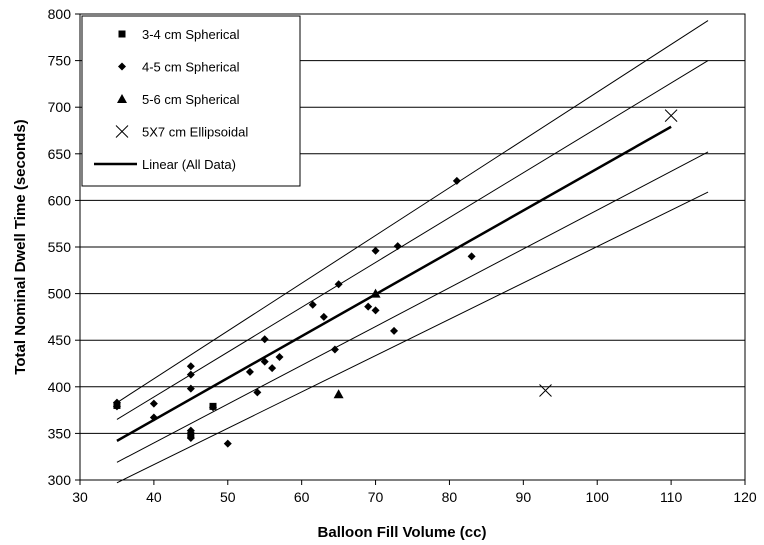  Describe the element at coordinates (80, 497) in the screenshot. I see `x-tick-label: 30` at that location.